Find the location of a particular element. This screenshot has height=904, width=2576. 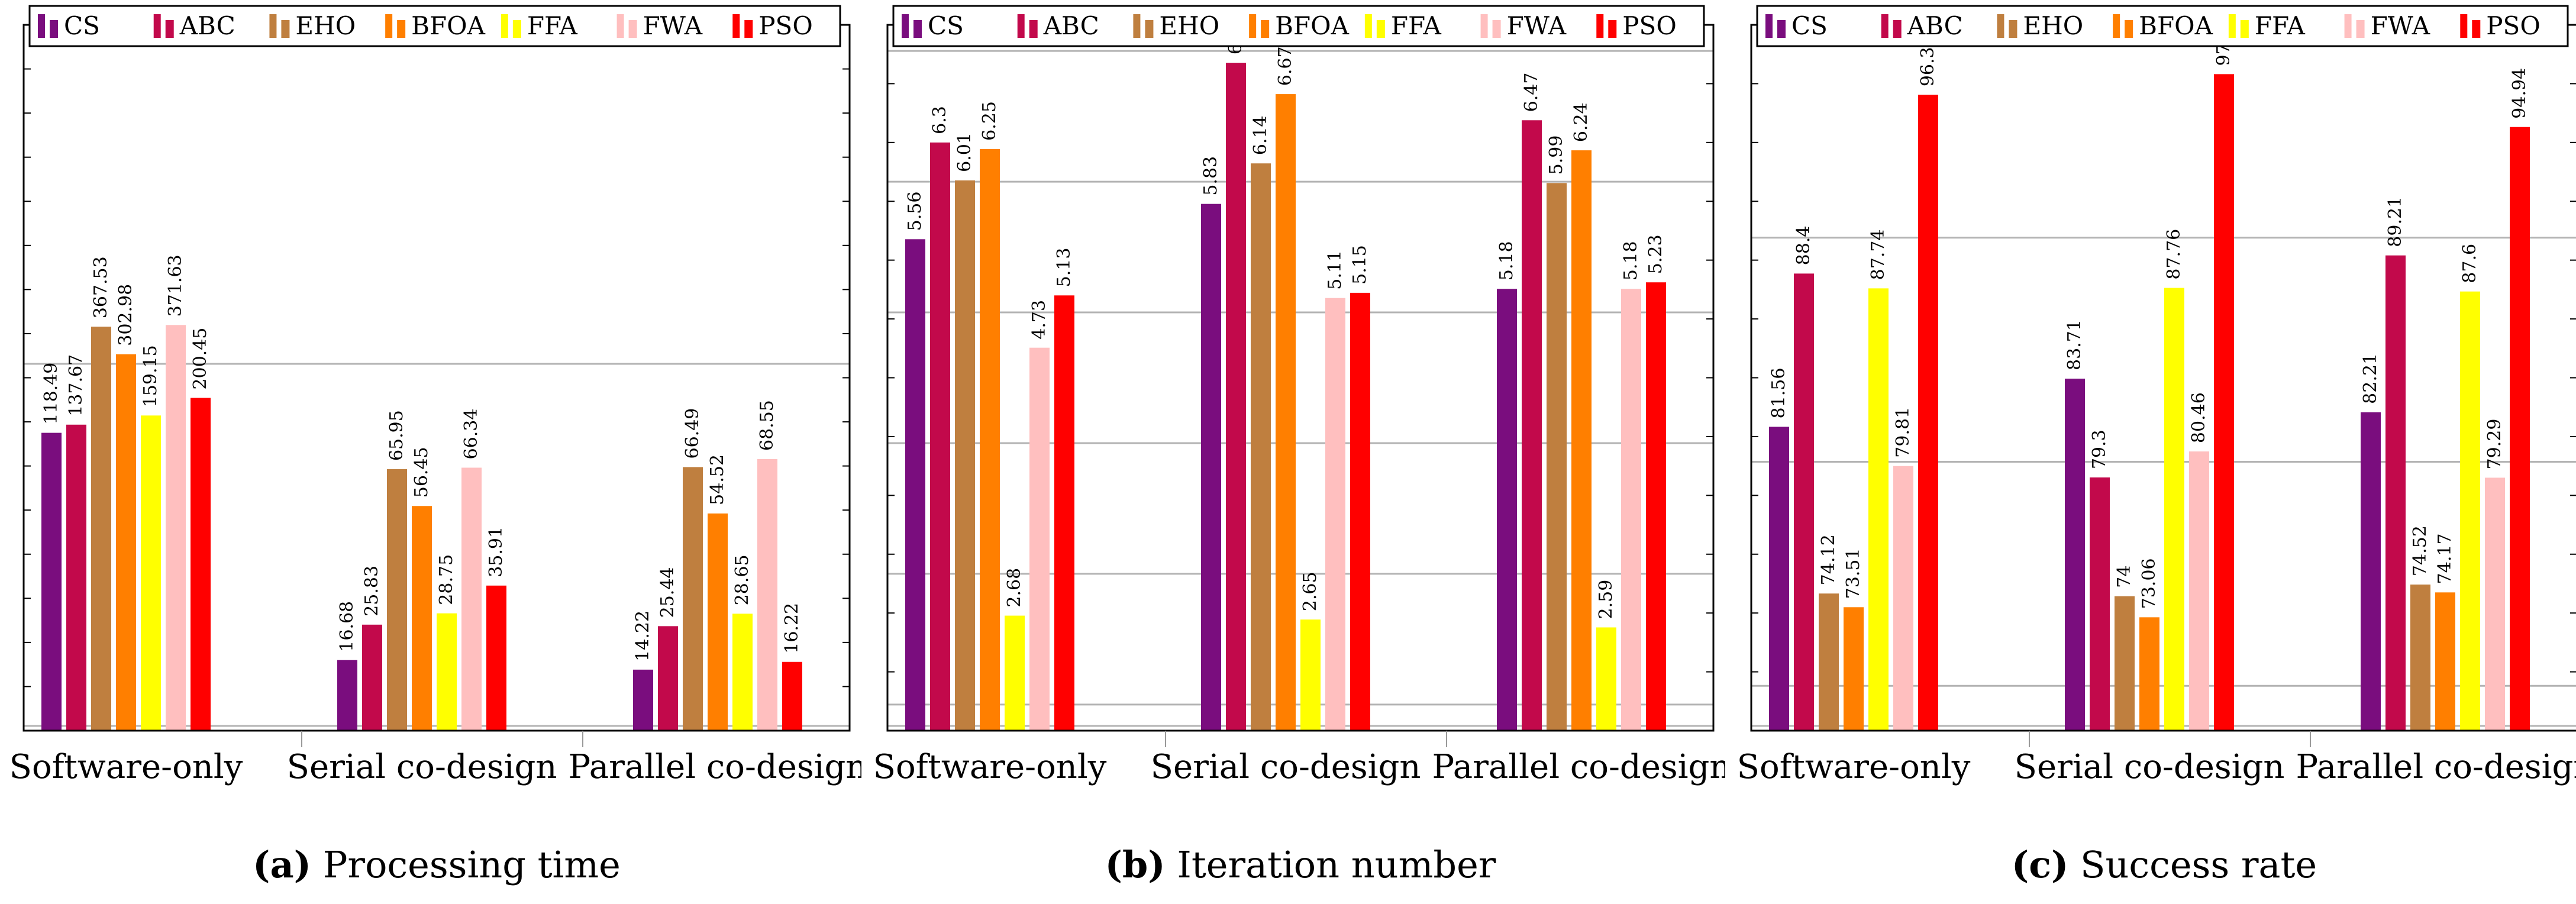

x-tick-label: Parallel co-design is located at coordinates (715, 767).